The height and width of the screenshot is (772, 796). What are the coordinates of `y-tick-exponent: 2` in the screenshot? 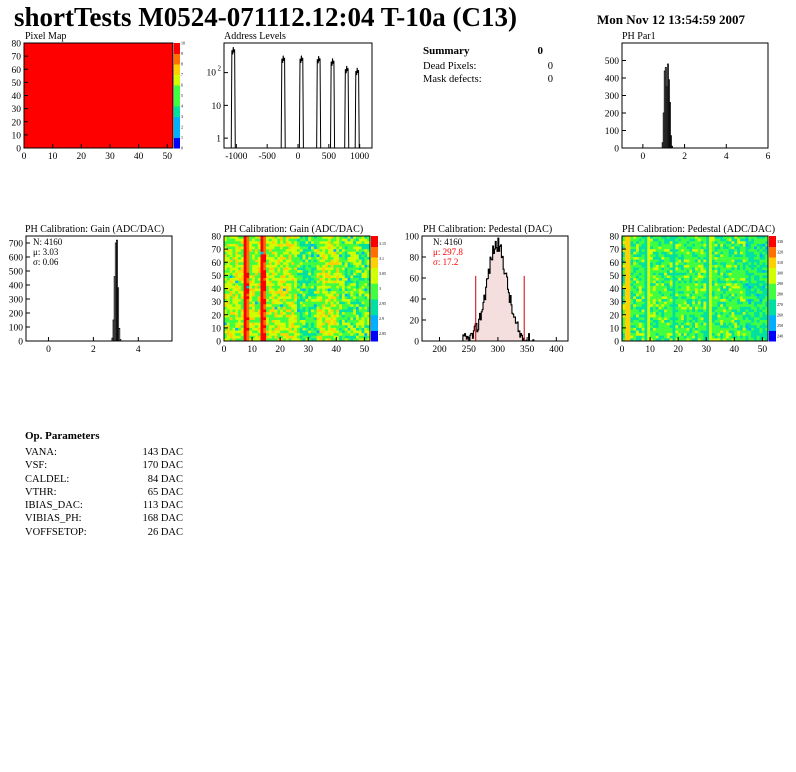 It's located at (220, 69).